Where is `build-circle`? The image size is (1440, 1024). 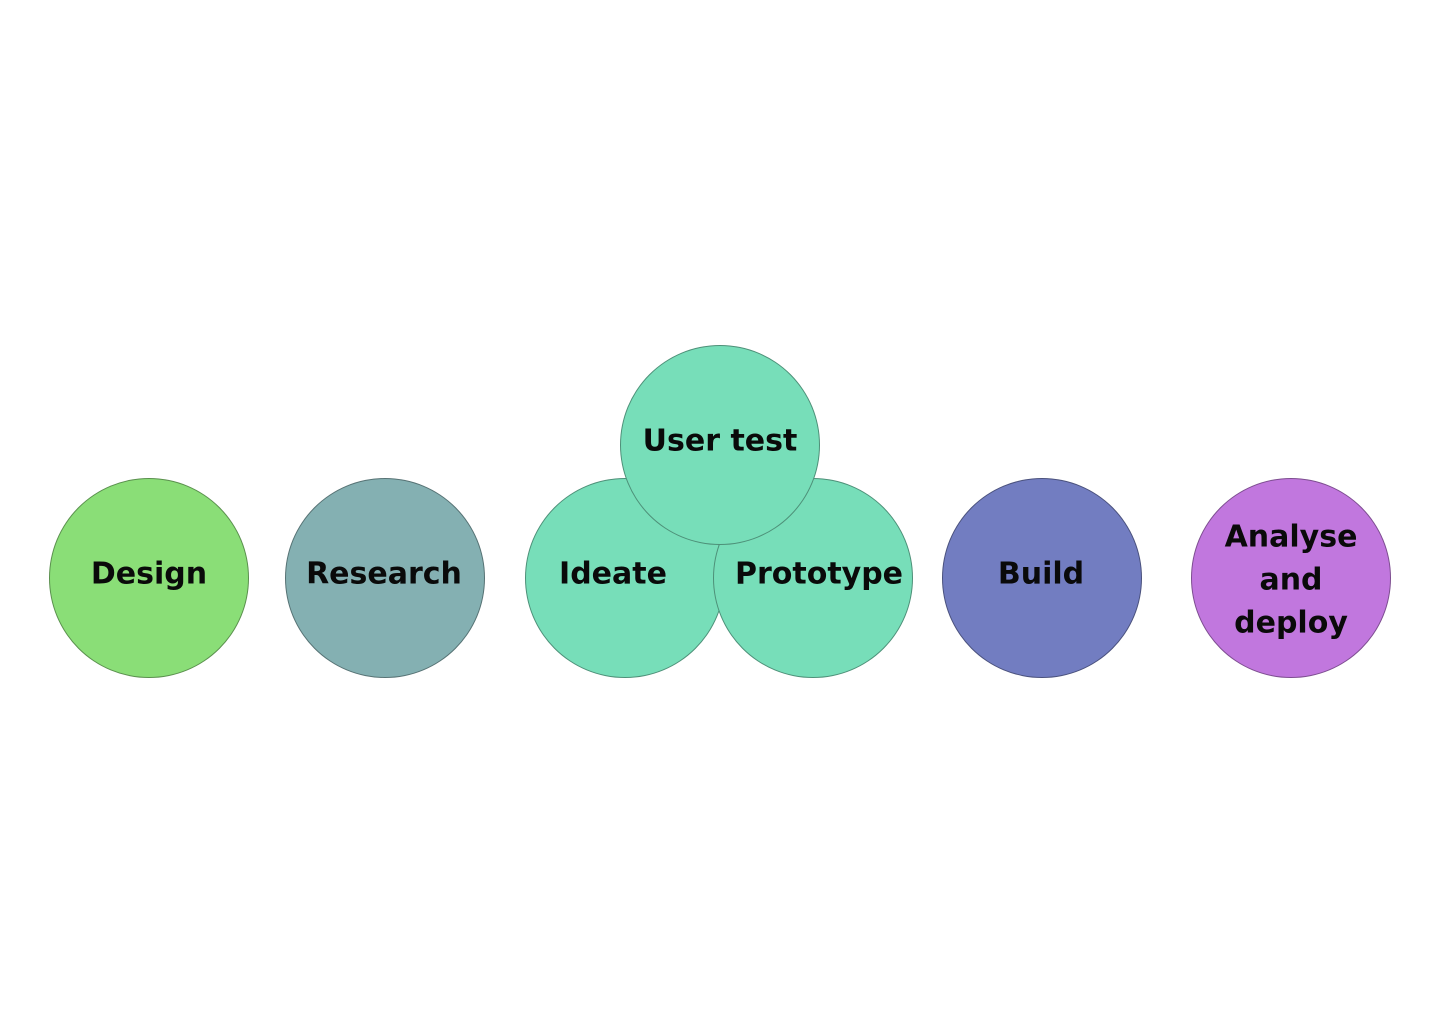
build-circle is located at coordinates (1042, 578).